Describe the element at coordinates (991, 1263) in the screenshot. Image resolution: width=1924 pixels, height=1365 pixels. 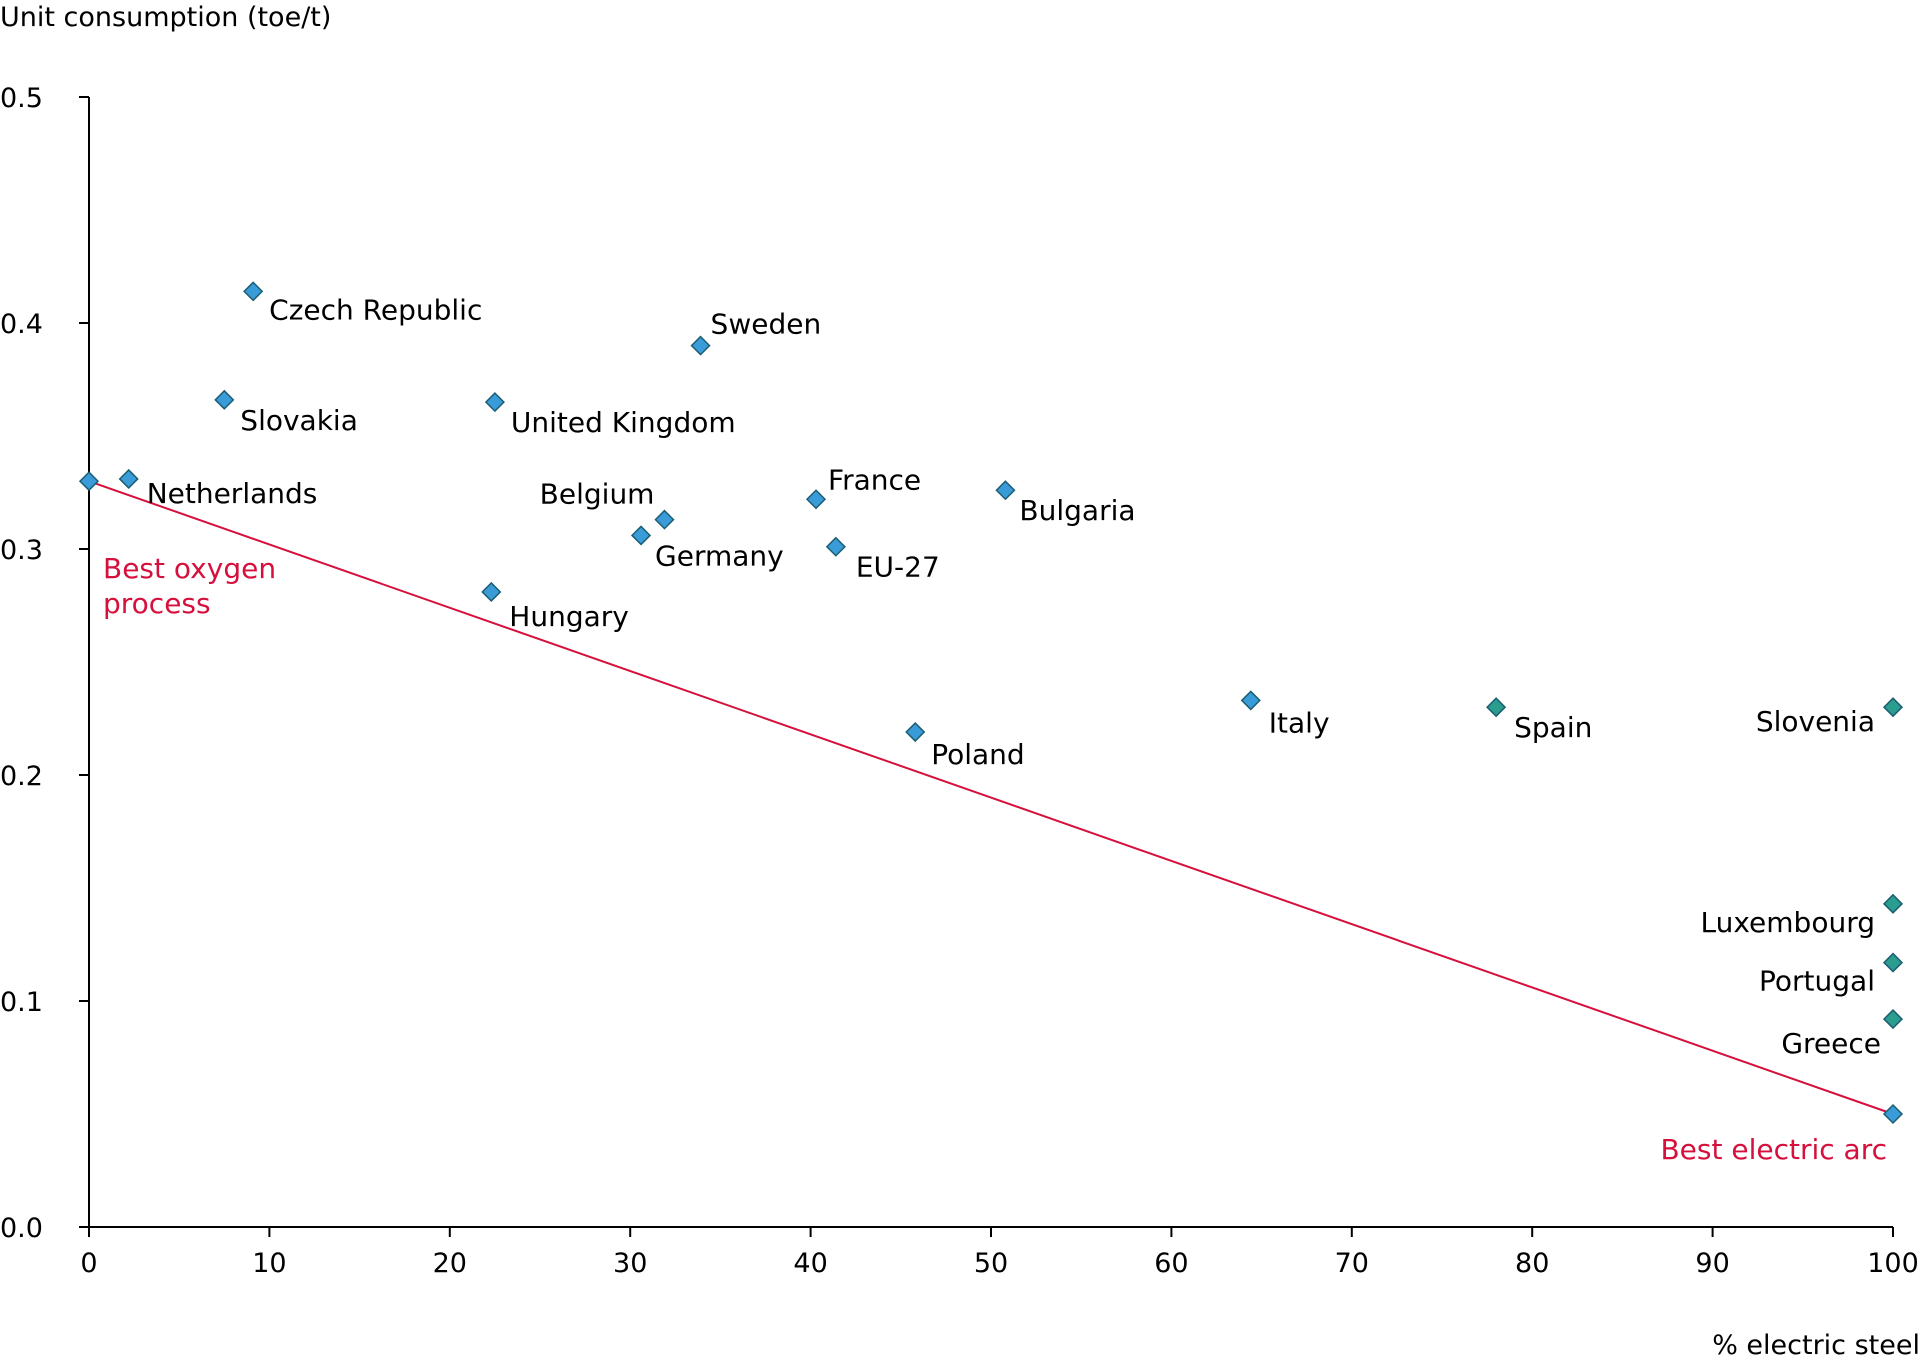
I see `x-tick-label: 50` at that location.